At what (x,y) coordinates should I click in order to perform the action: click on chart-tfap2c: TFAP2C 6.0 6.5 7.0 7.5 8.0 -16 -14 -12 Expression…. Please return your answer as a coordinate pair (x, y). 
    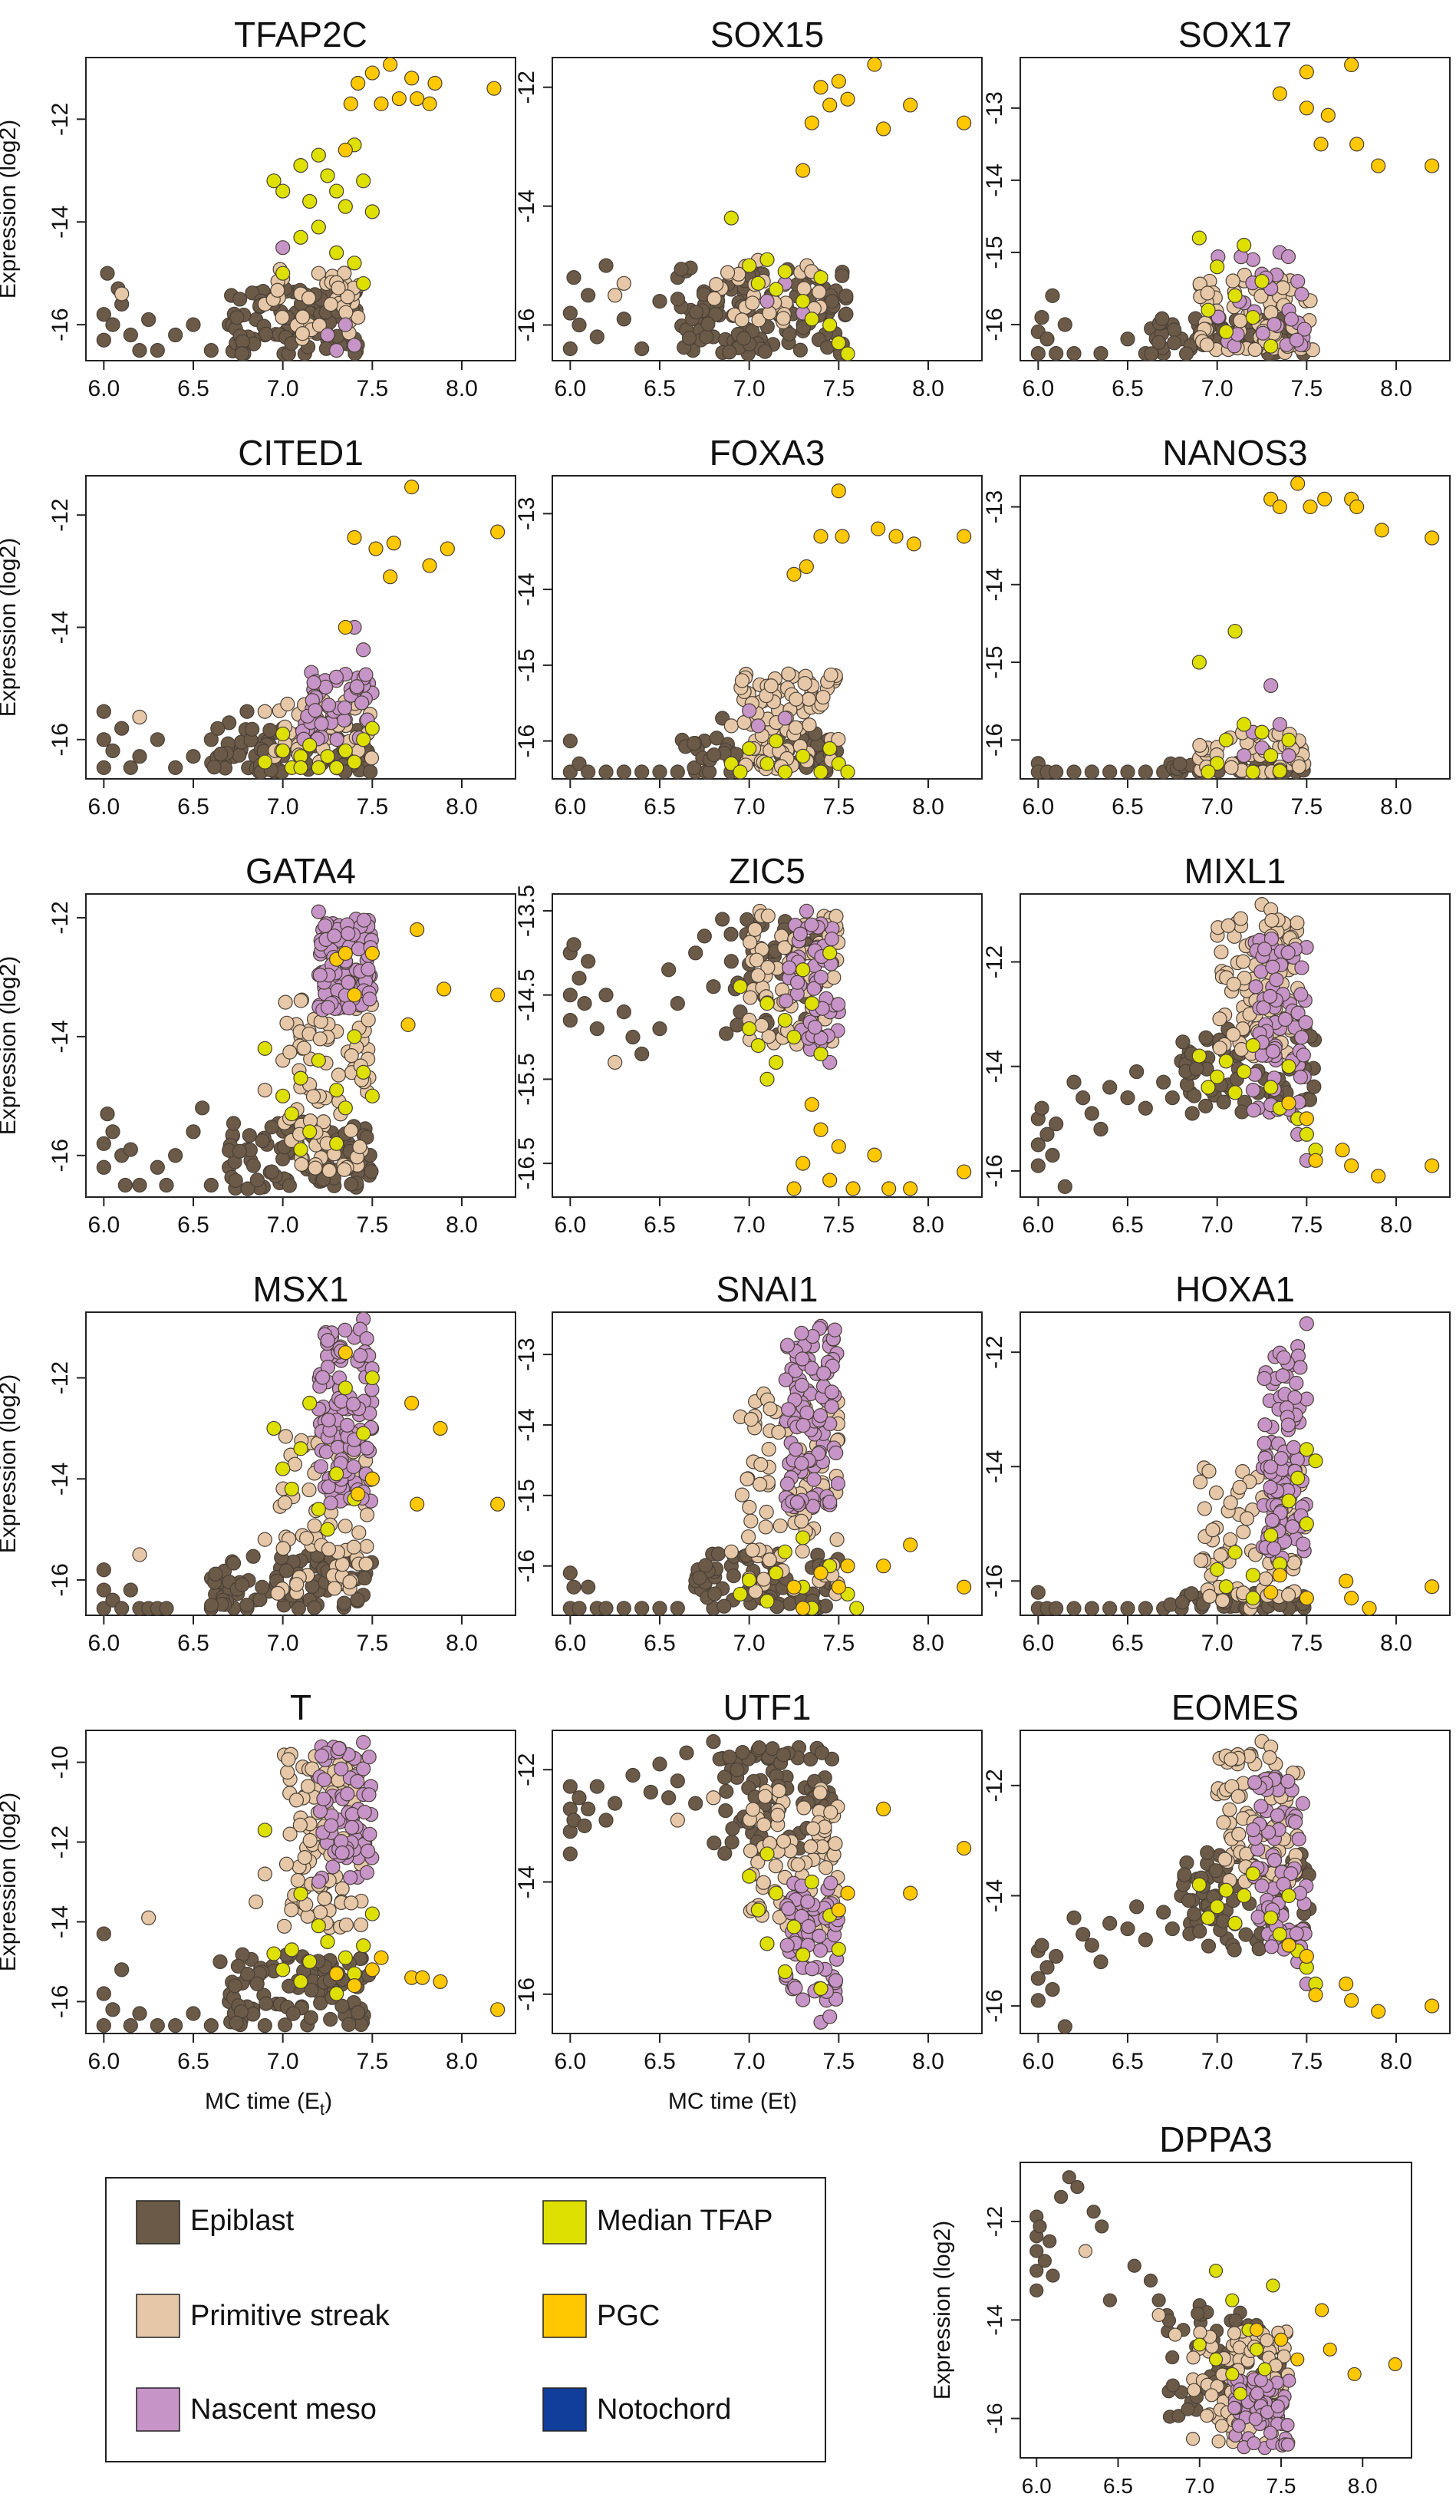
    Looking at the image, I should click on (258, 208).